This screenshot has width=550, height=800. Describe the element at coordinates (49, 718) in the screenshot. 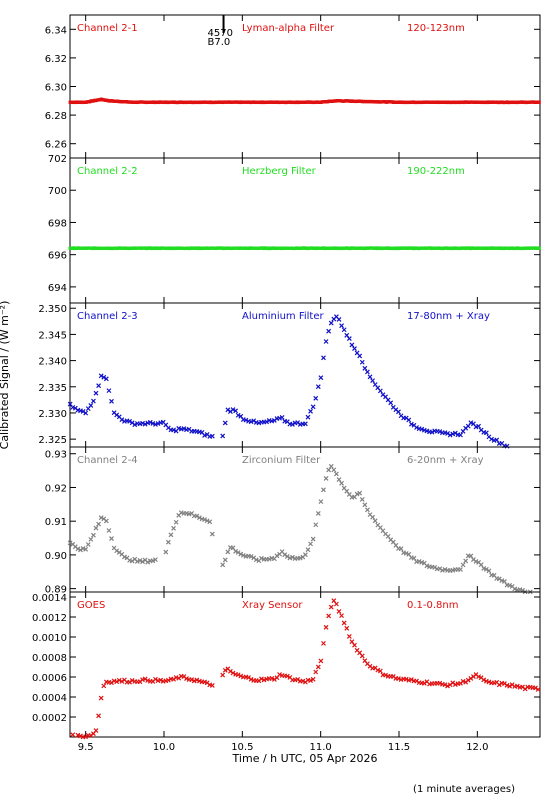

I see `ytick-label: 0.0002` at that location.